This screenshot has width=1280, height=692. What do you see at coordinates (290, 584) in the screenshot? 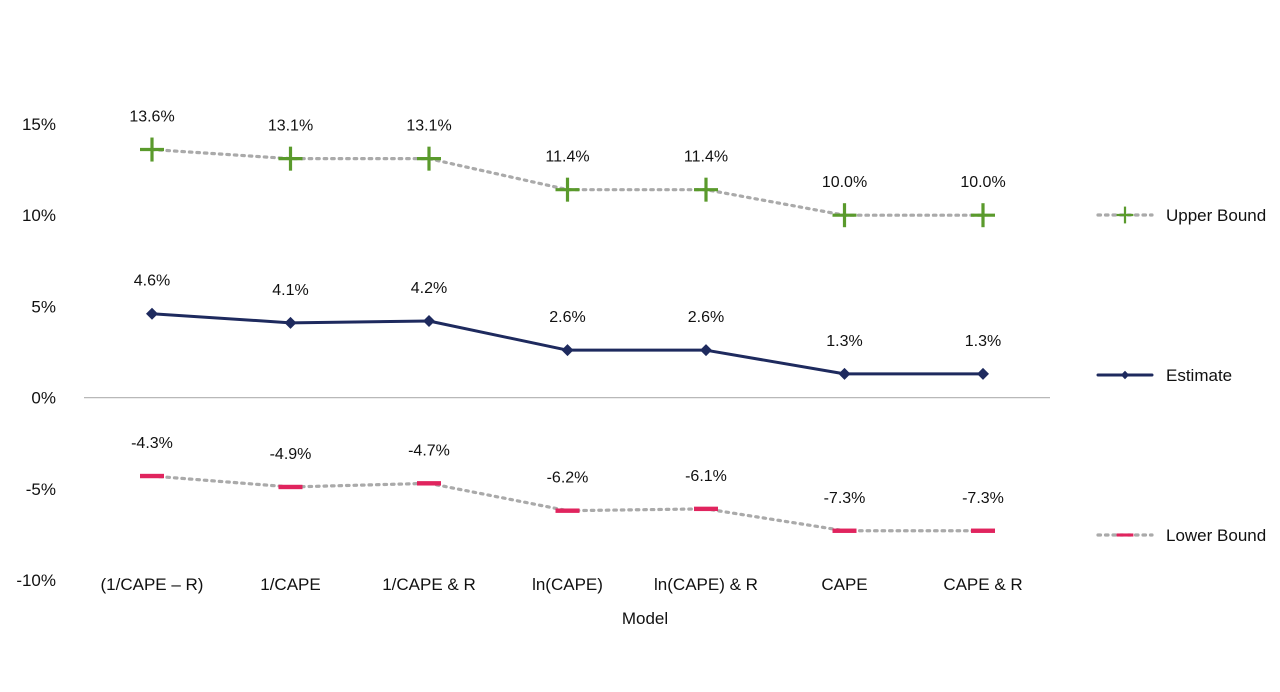
I see `x-tick-label: 1/CAPE` at bounding box center [290, 584].